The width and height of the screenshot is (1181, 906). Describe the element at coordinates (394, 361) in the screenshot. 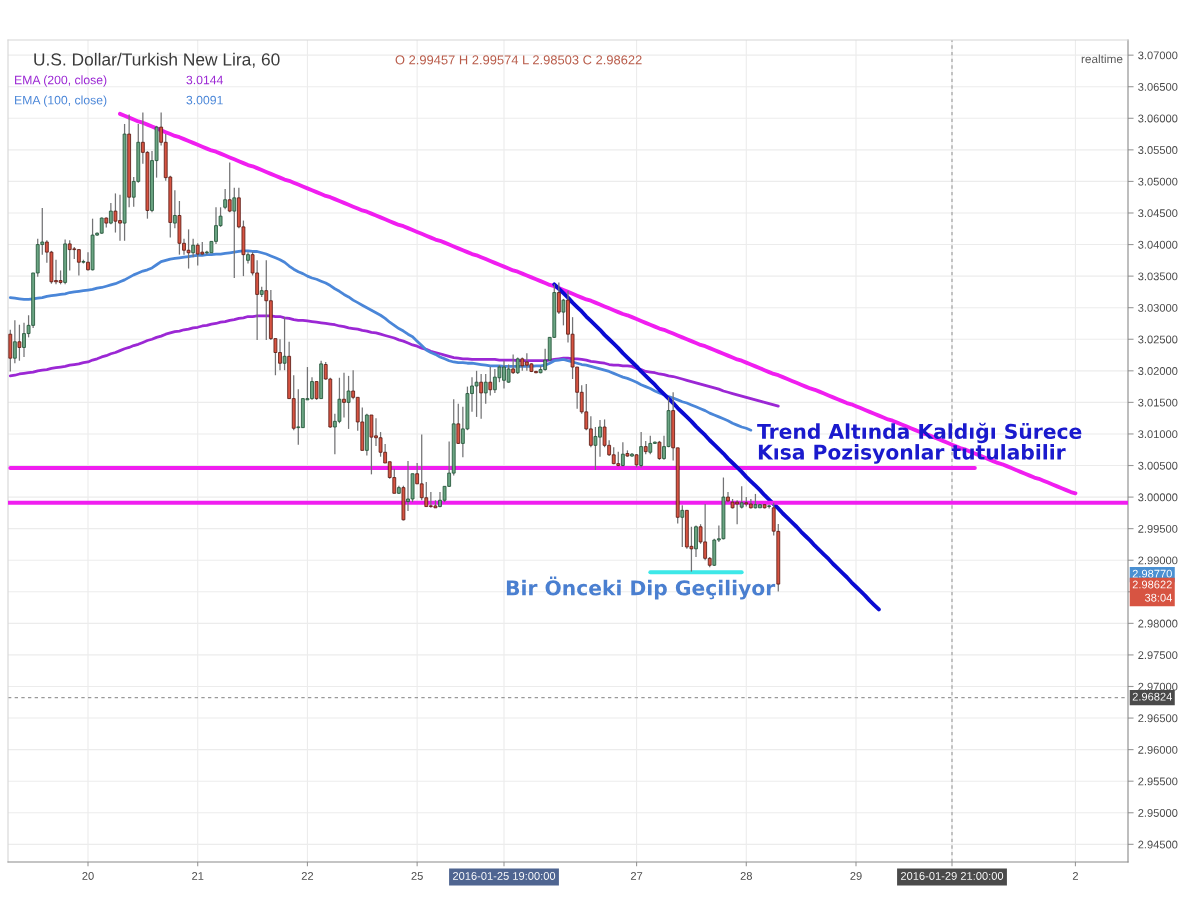

I see `line-series` at that location.